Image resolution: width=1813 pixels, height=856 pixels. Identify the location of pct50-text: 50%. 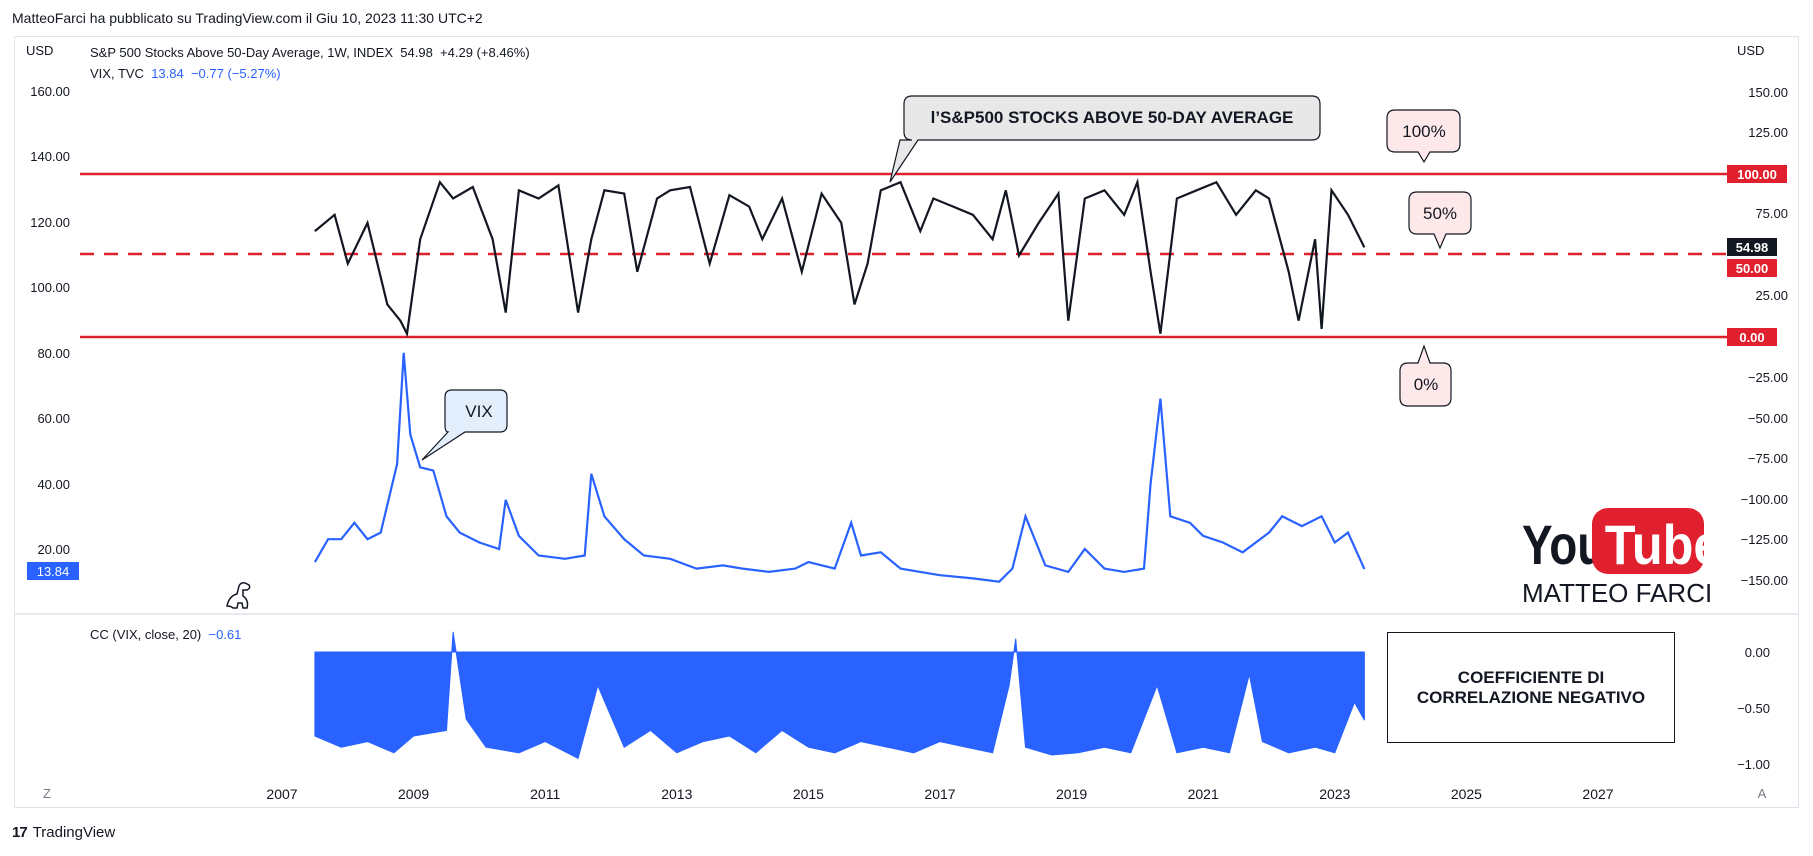
(1440, 213).